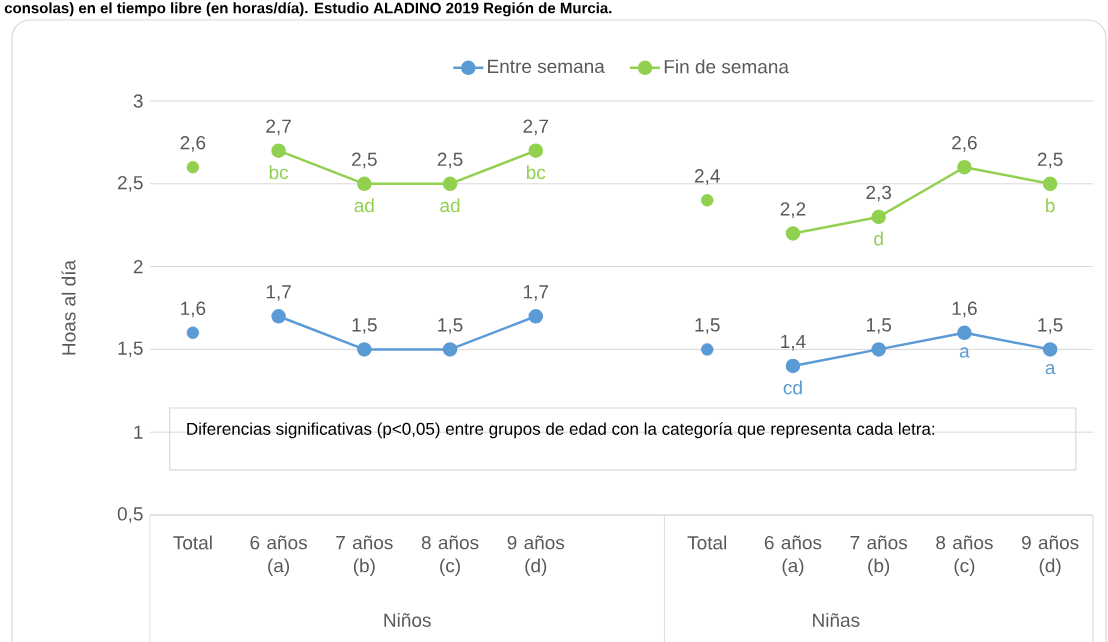  Describe the element at coordinates (407, 620) in the screenshot. I see `text: Niños` at that location.